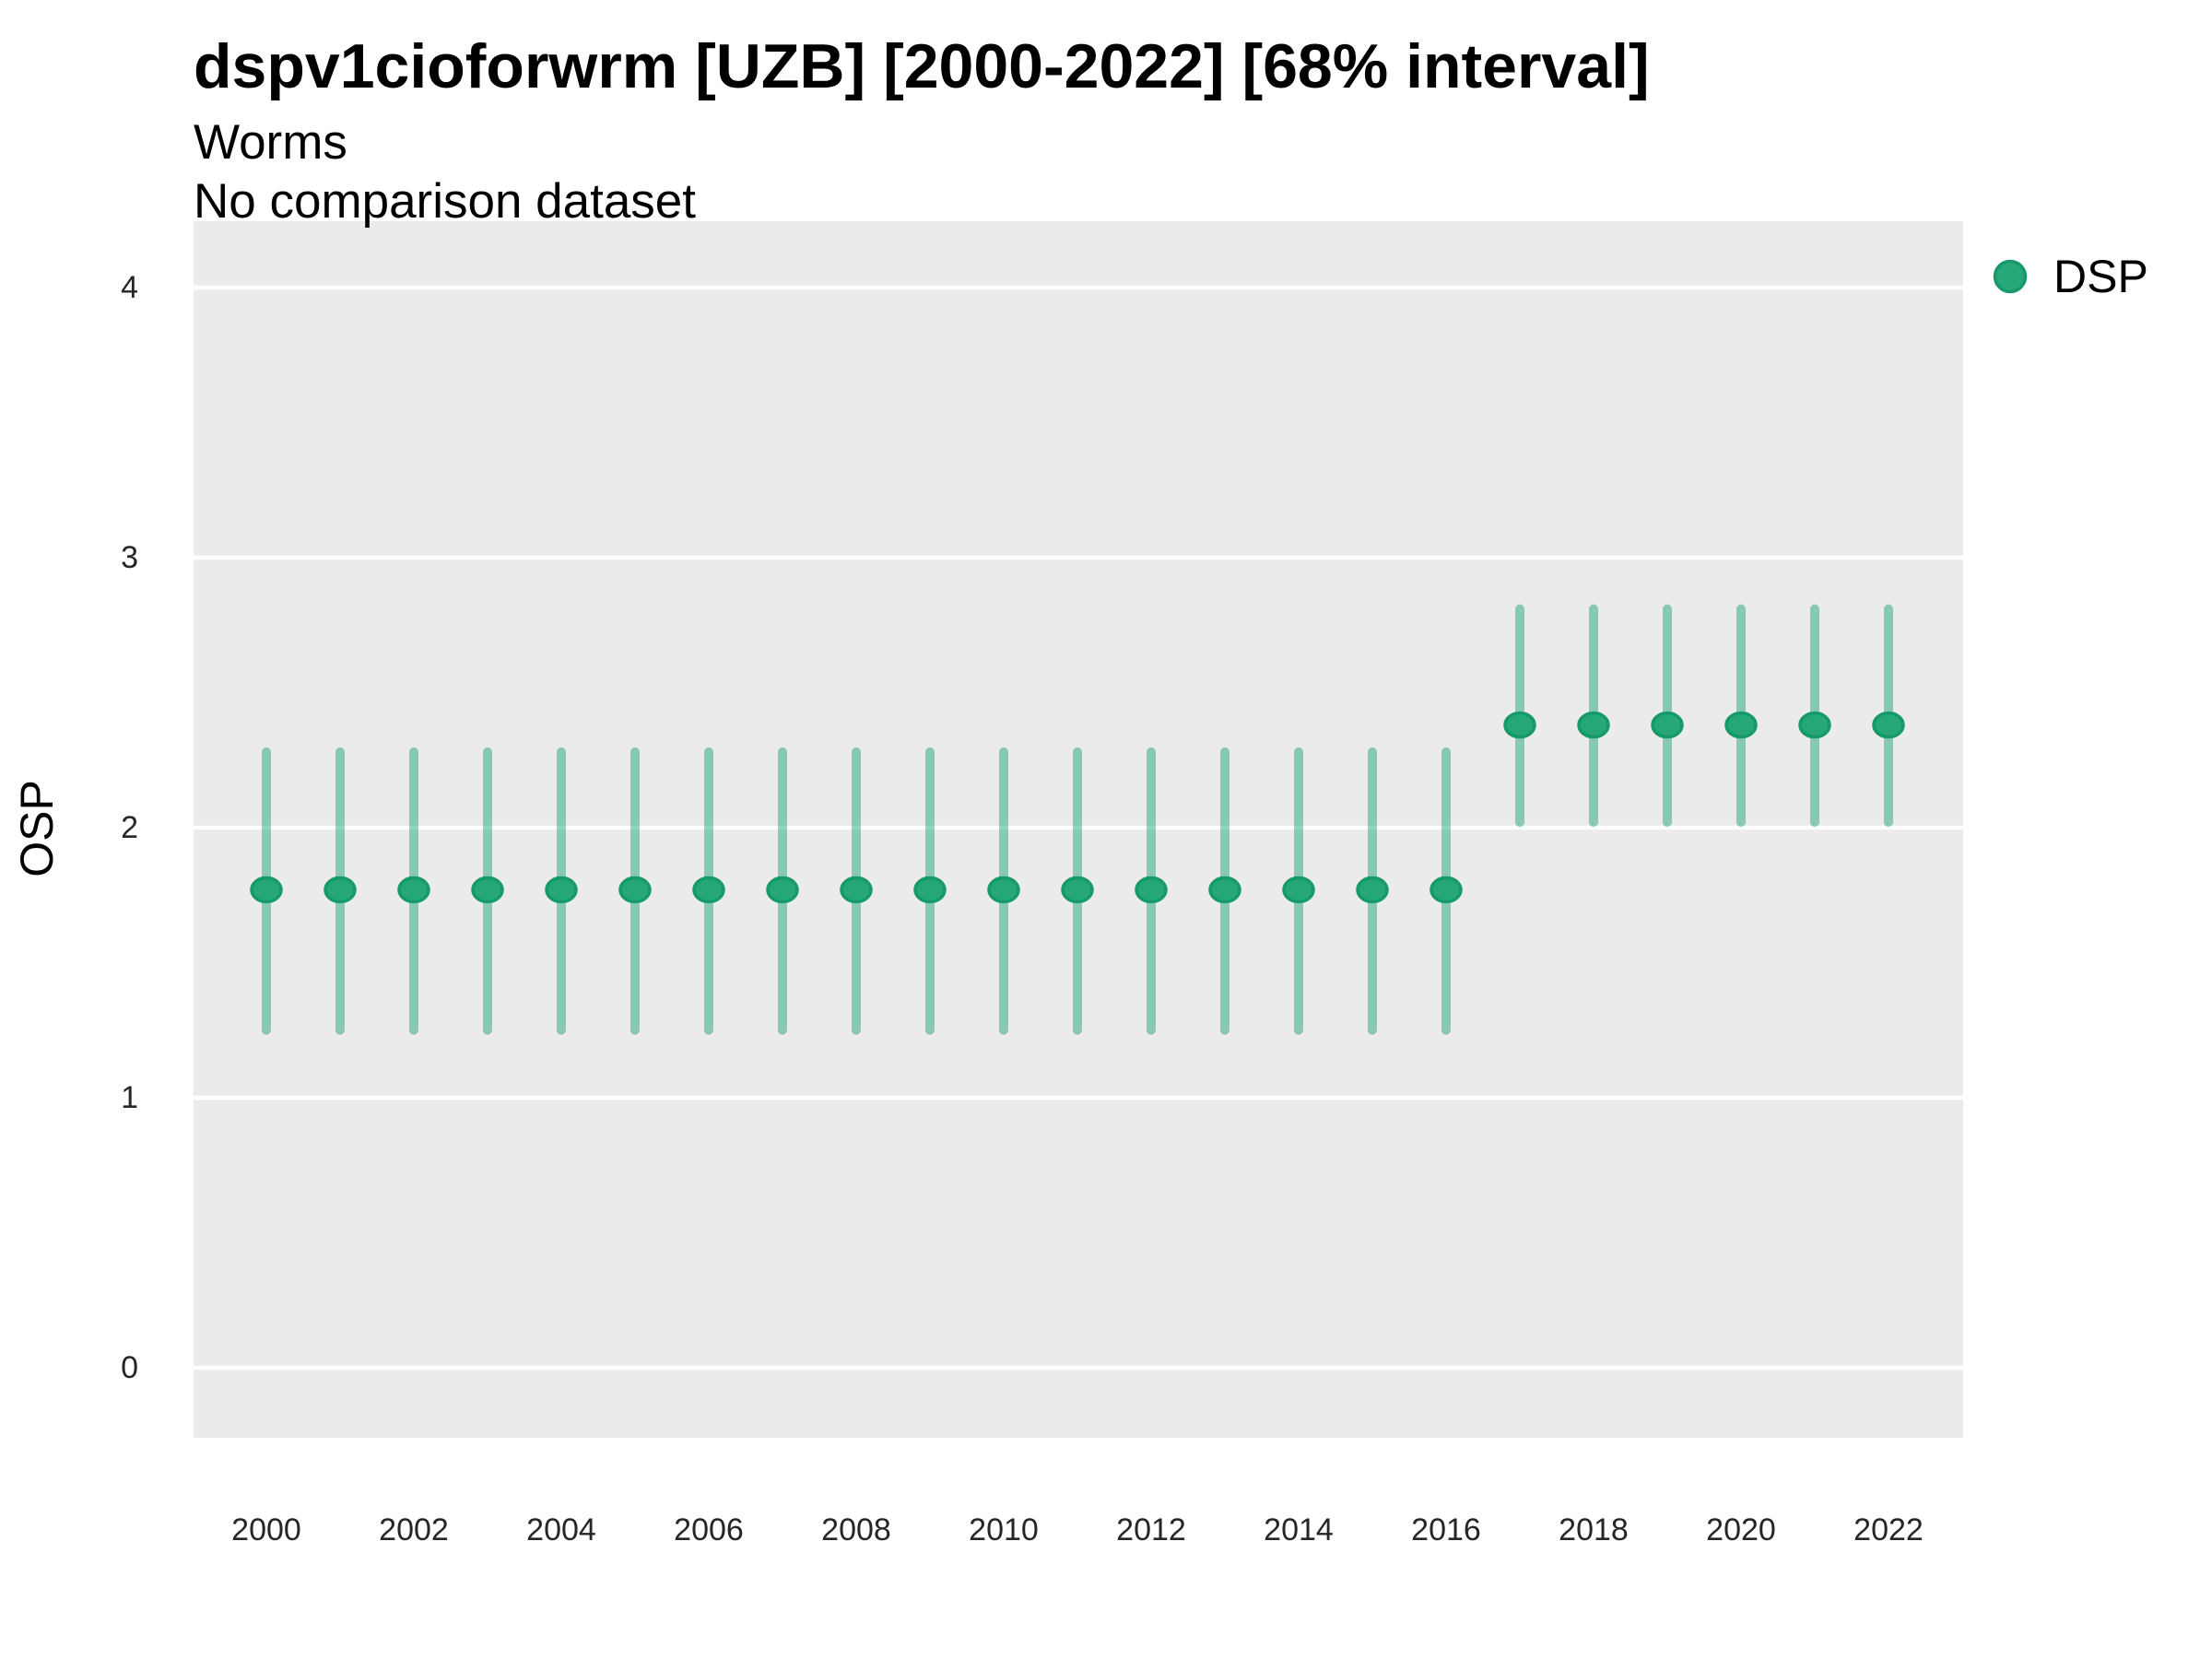 The height and width of the screenshot is (1659, 2212). I want to click on pointrange-DSP-2007, so click(782, 891).